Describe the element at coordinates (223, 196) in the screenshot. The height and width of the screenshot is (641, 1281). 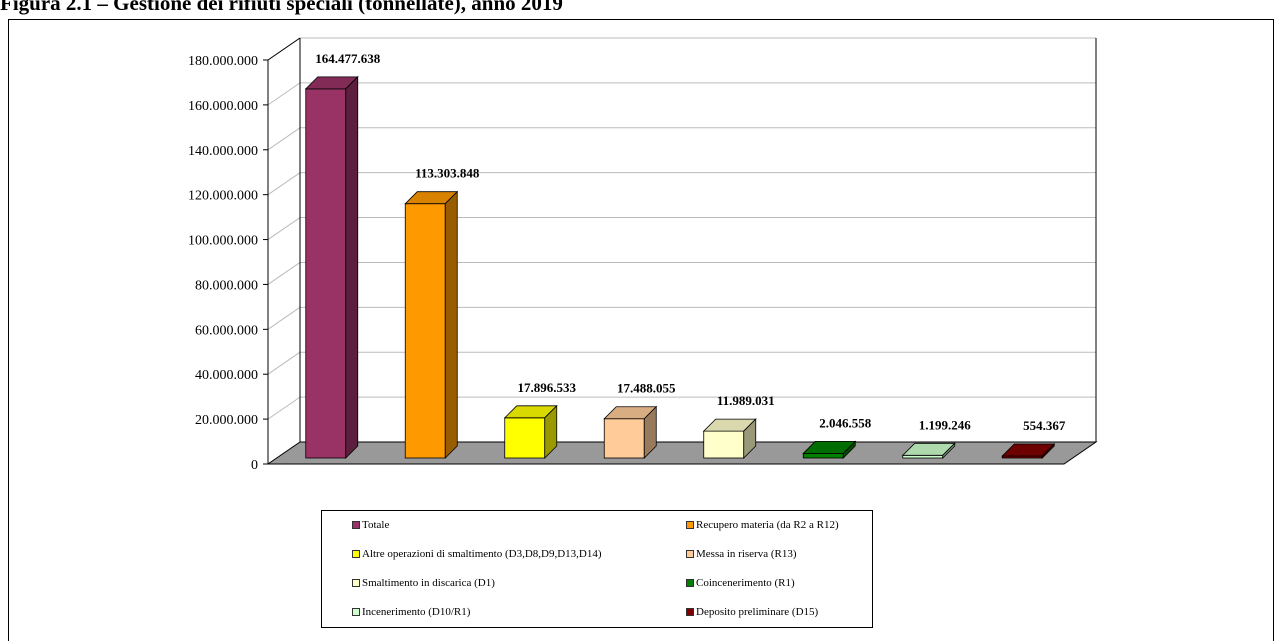
I see `y-tick-label: 120.000.000` at that location.